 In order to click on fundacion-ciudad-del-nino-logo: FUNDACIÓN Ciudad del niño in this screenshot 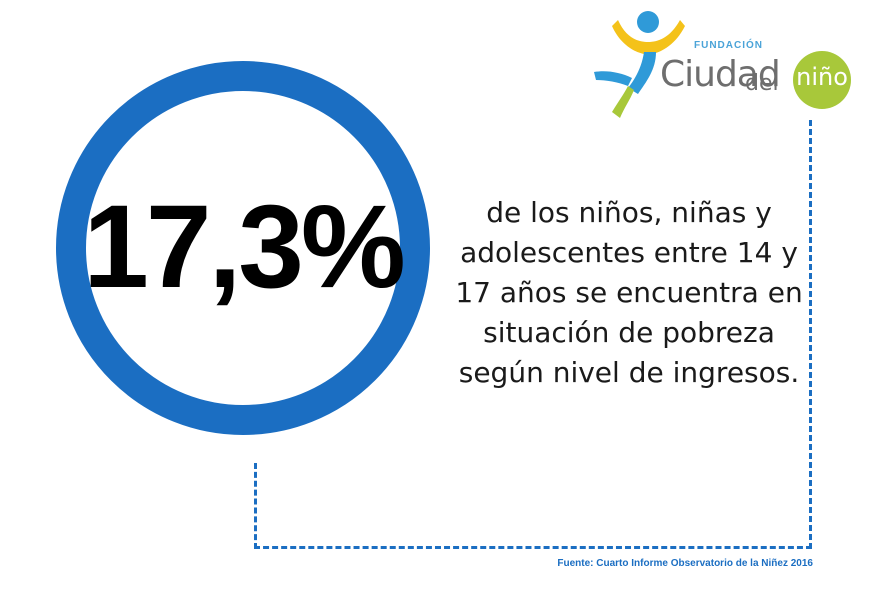, I will do `click(725, 64)`.